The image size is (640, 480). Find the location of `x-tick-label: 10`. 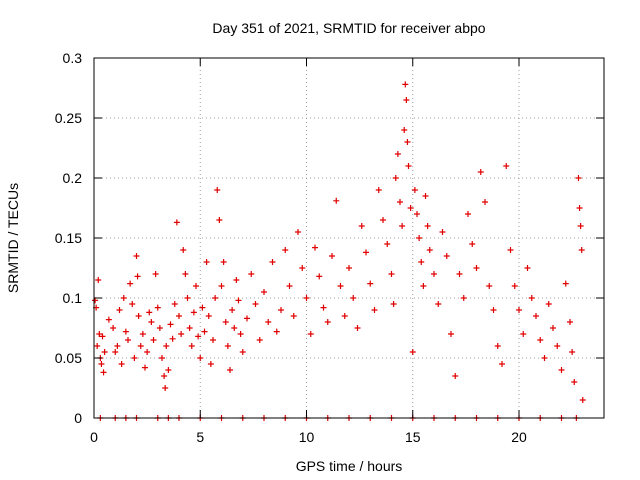

x-tick-label: 10 is located at coordinates (307, 437).